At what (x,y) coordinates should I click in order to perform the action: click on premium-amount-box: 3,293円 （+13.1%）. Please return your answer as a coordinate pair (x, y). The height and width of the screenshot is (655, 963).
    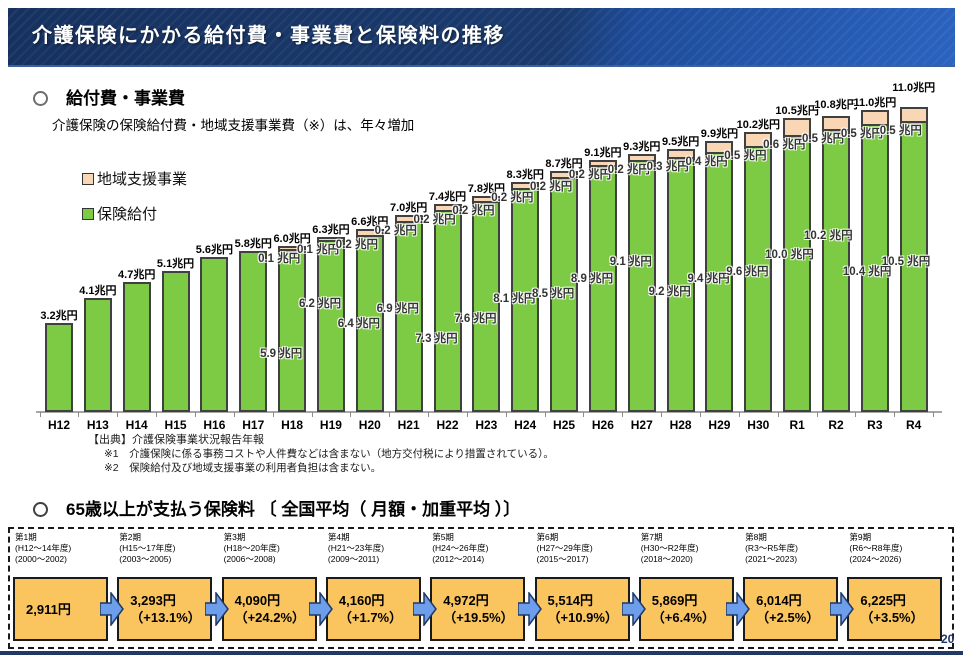
    Looking at the image, I should click on (165, 609).